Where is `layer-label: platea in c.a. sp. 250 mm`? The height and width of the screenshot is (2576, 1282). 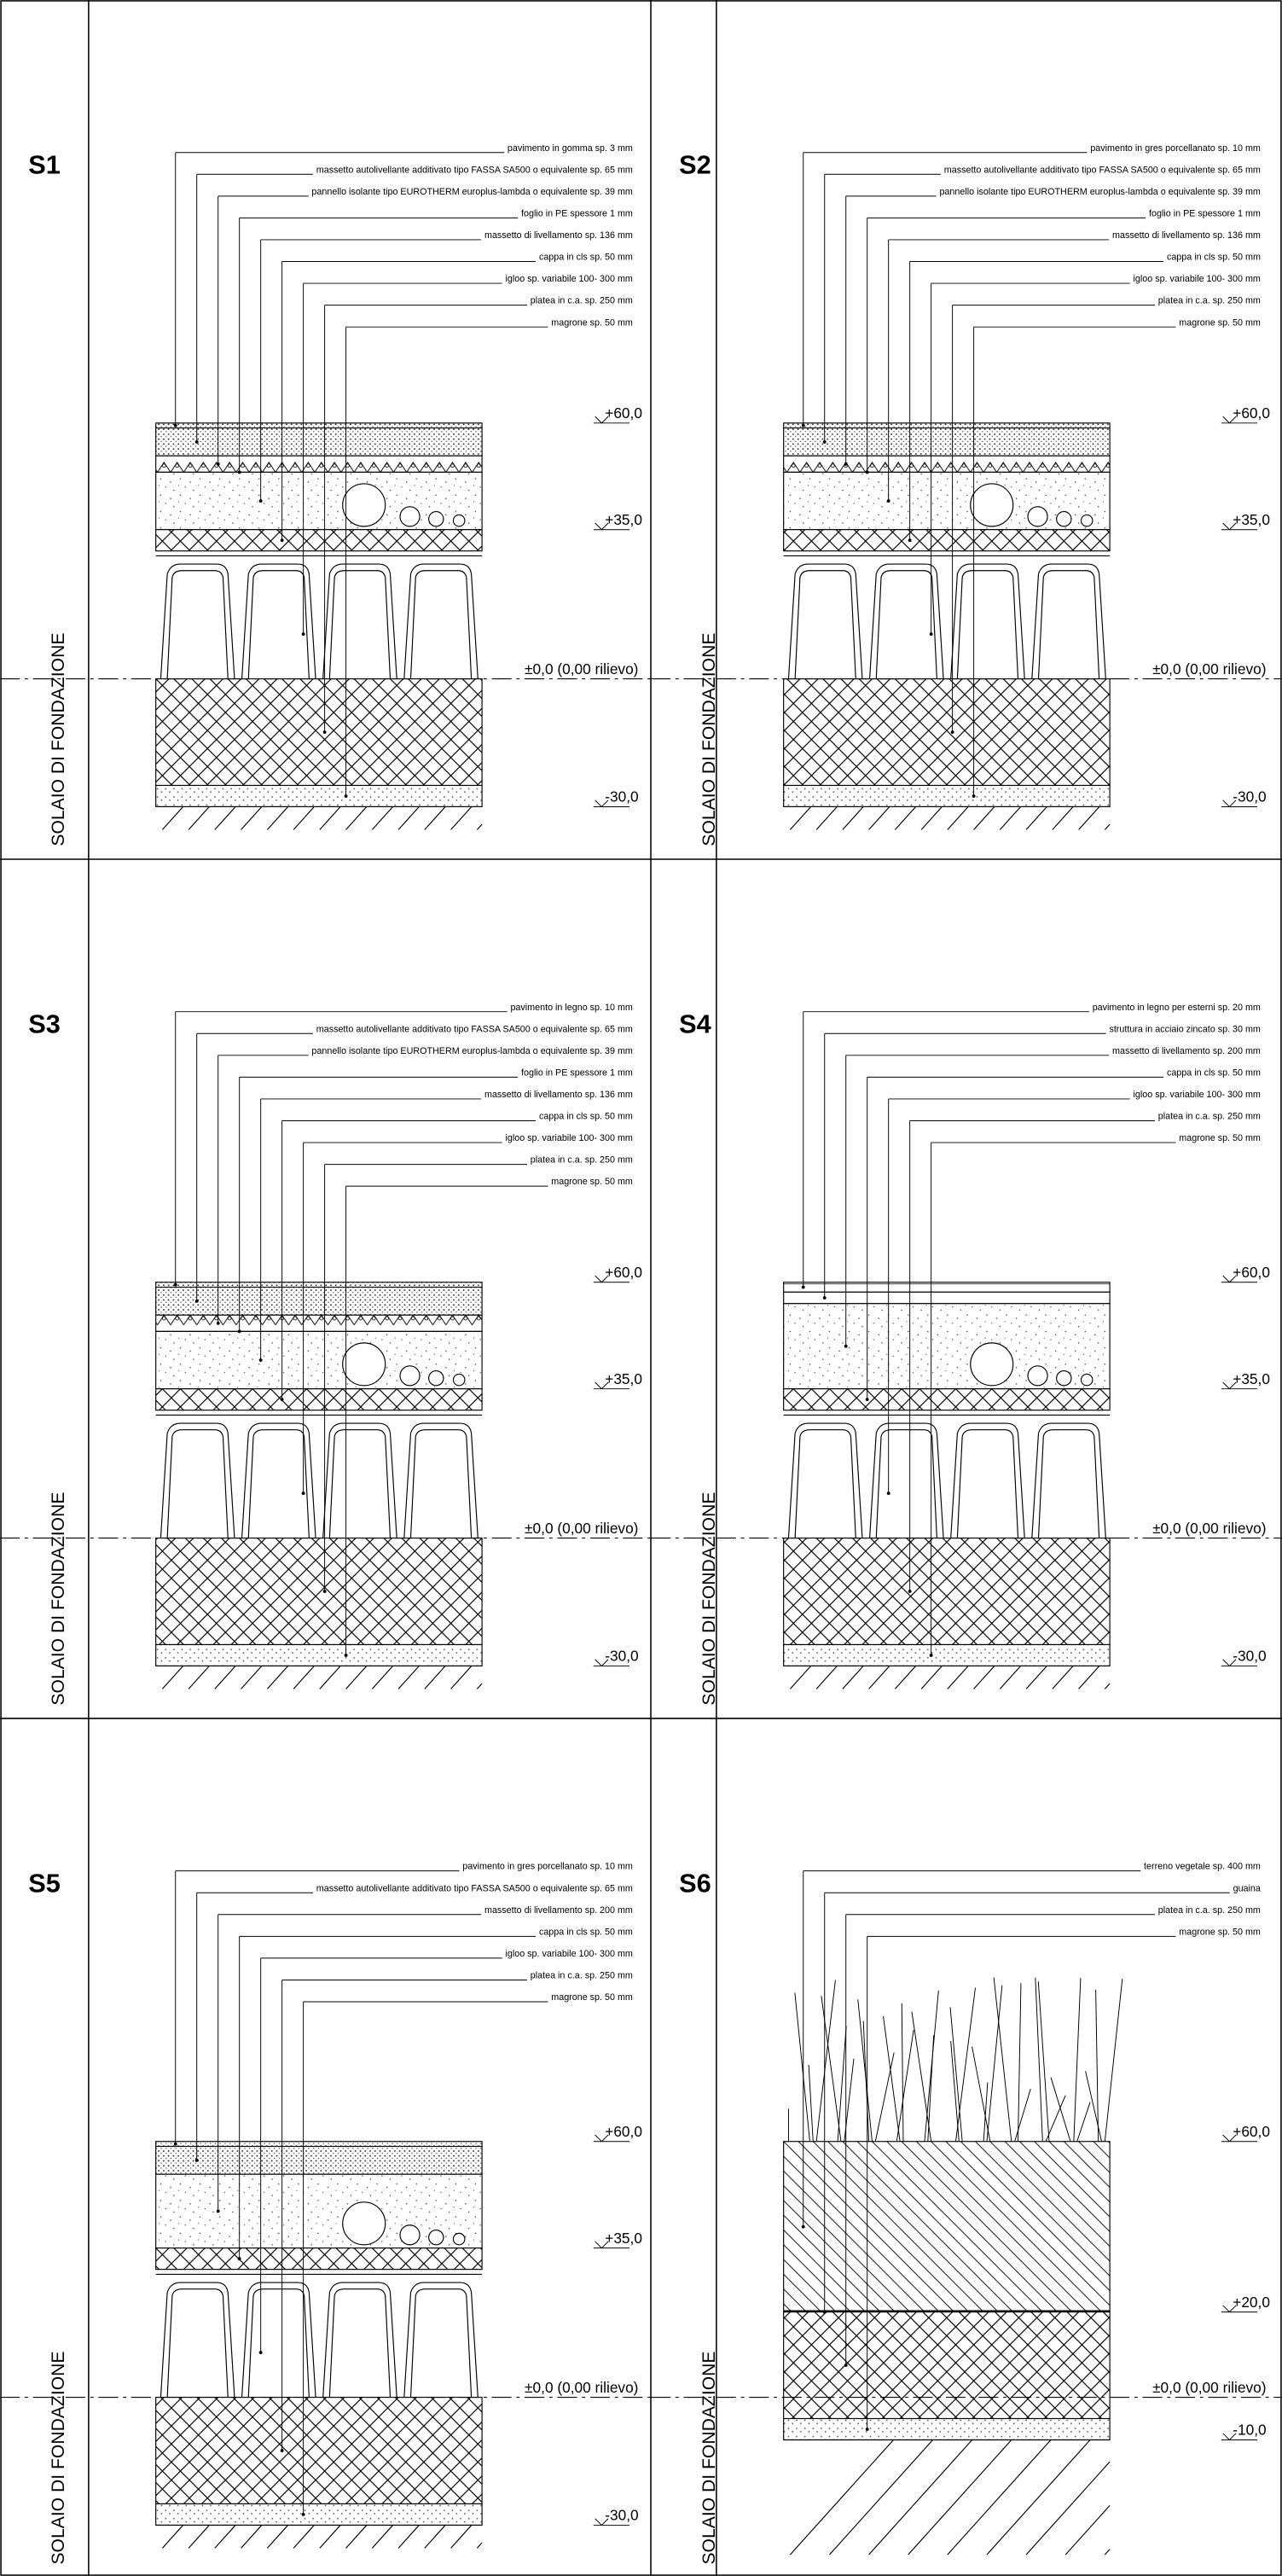
layer-label: platea in c.a. sp. 250 mm is located at coordinates (1209, 1911).